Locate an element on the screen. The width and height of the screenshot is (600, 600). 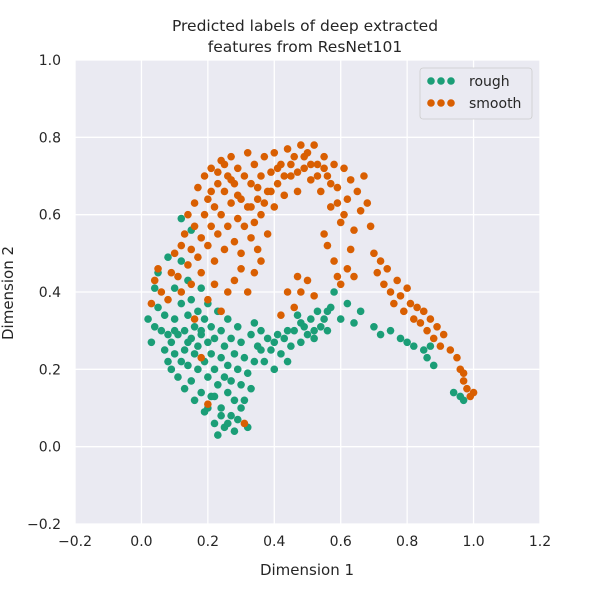
legend-dot-smooth is located at coordinates (441, 103).